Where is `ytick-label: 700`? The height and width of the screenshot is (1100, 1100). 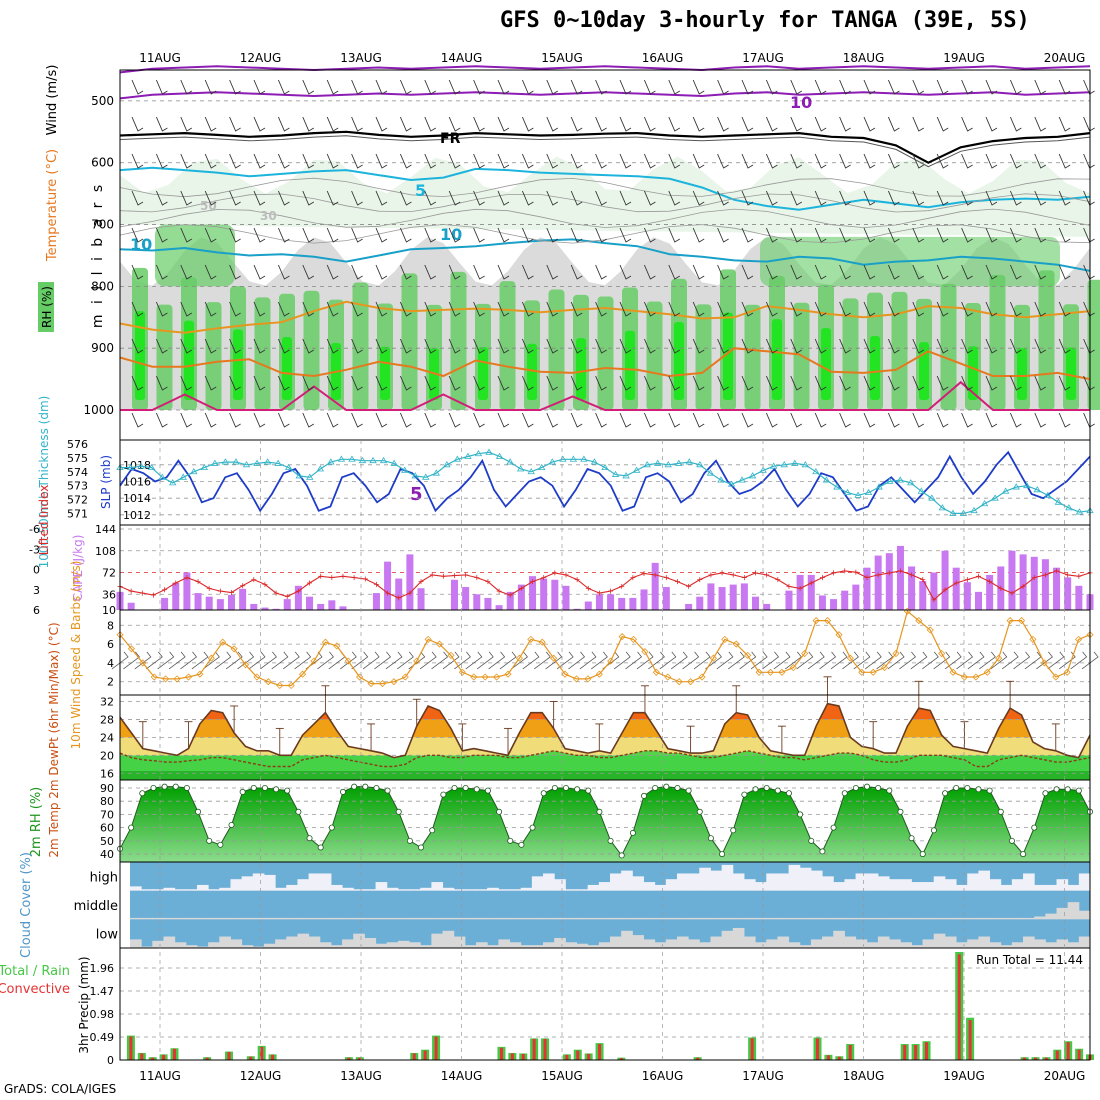
ytick-label: 700 is located at coordinates (102, 225).